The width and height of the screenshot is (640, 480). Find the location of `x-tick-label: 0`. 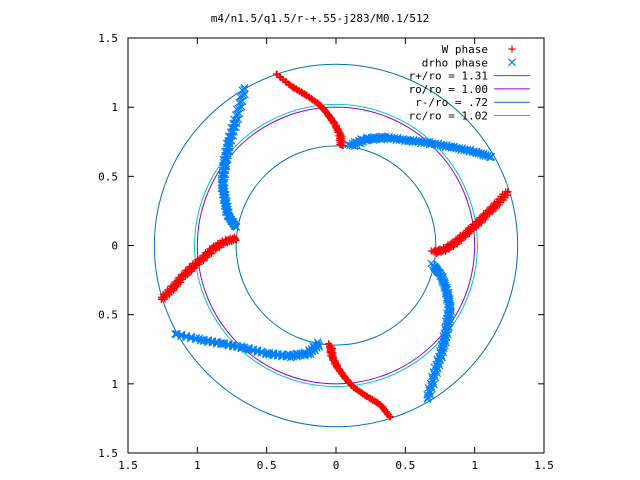

x-tick-label: 0 is located at coordinates (336, 465).